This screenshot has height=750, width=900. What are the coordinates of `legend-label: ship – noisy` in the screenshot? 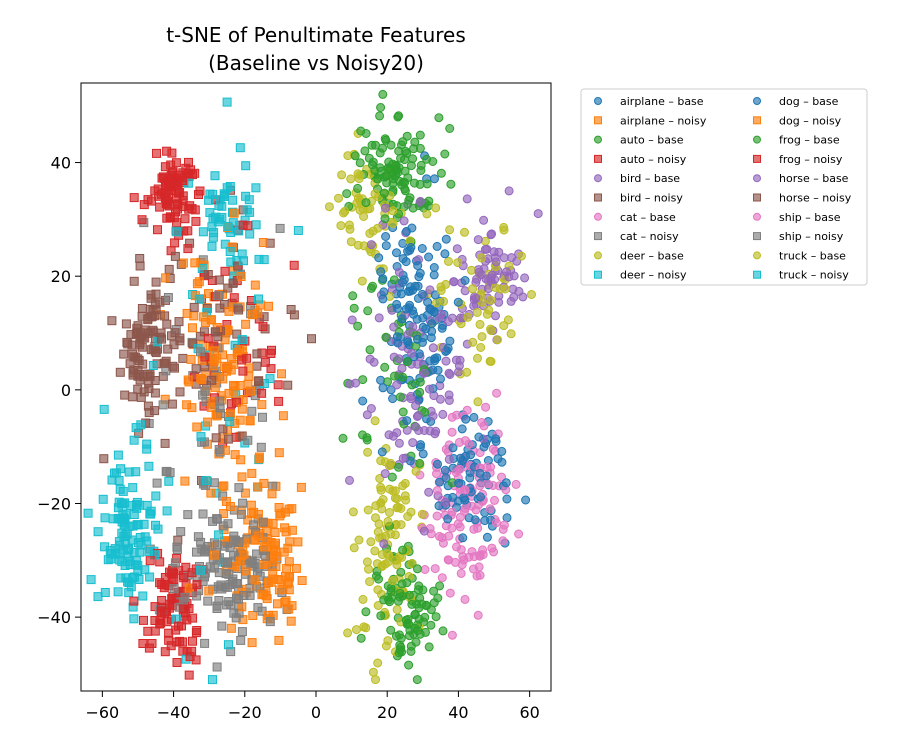 It's located at (811, 236).